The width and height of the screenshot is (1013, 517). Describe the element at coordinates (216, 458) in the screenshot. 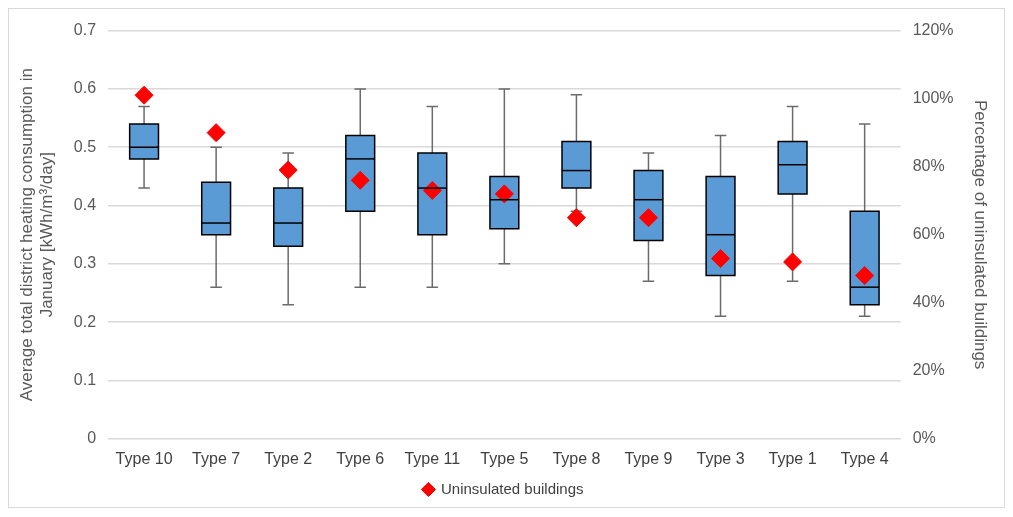

I see `x-tick-label: Type 7` at that location.